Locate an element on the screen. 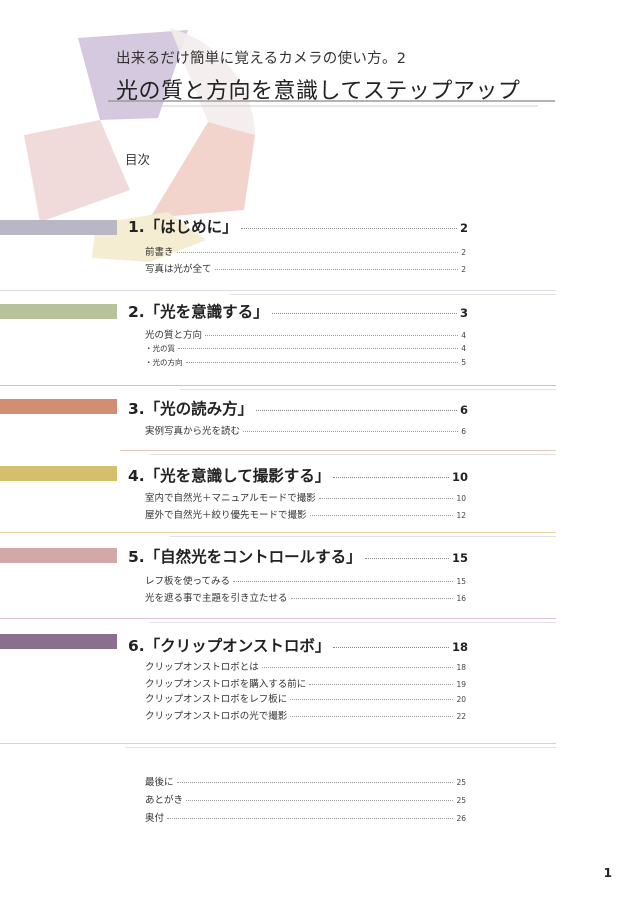 Image resolution: width=636 pixels, height=900 pixels. toc-item: 実例写真から光を読む 6 is located at coordinates (305, 431).